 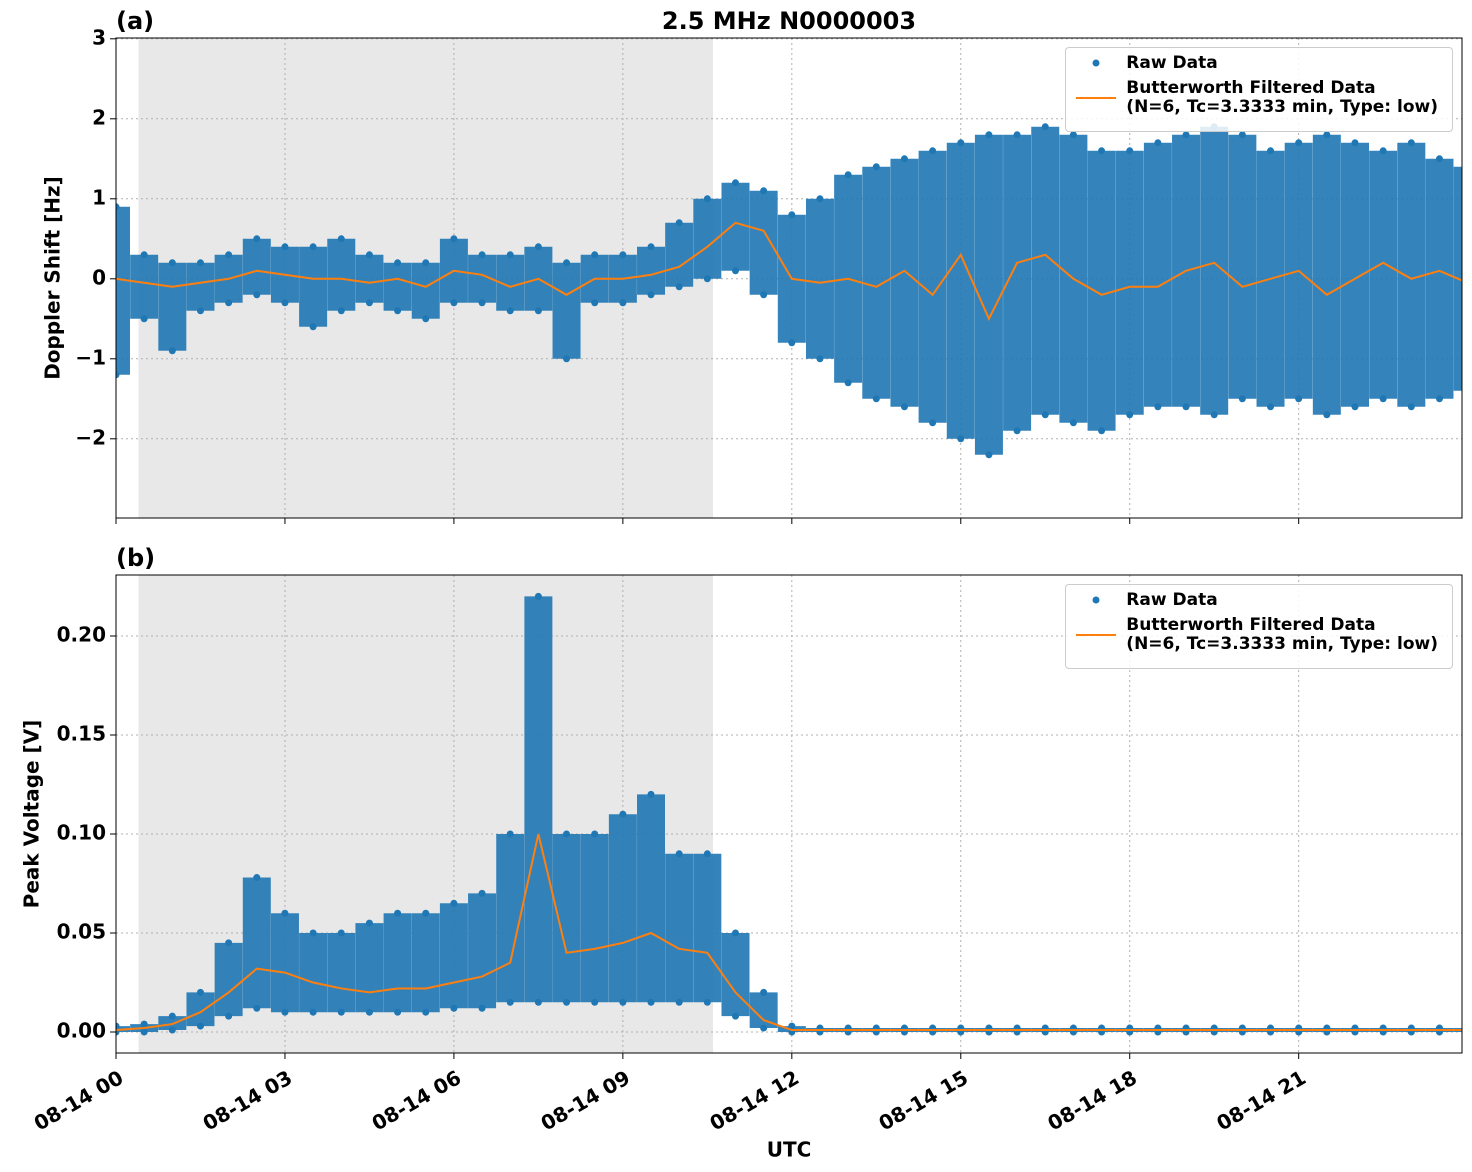 I want to click on legend-entry: Raw Data, so click(x=1256, y=600).